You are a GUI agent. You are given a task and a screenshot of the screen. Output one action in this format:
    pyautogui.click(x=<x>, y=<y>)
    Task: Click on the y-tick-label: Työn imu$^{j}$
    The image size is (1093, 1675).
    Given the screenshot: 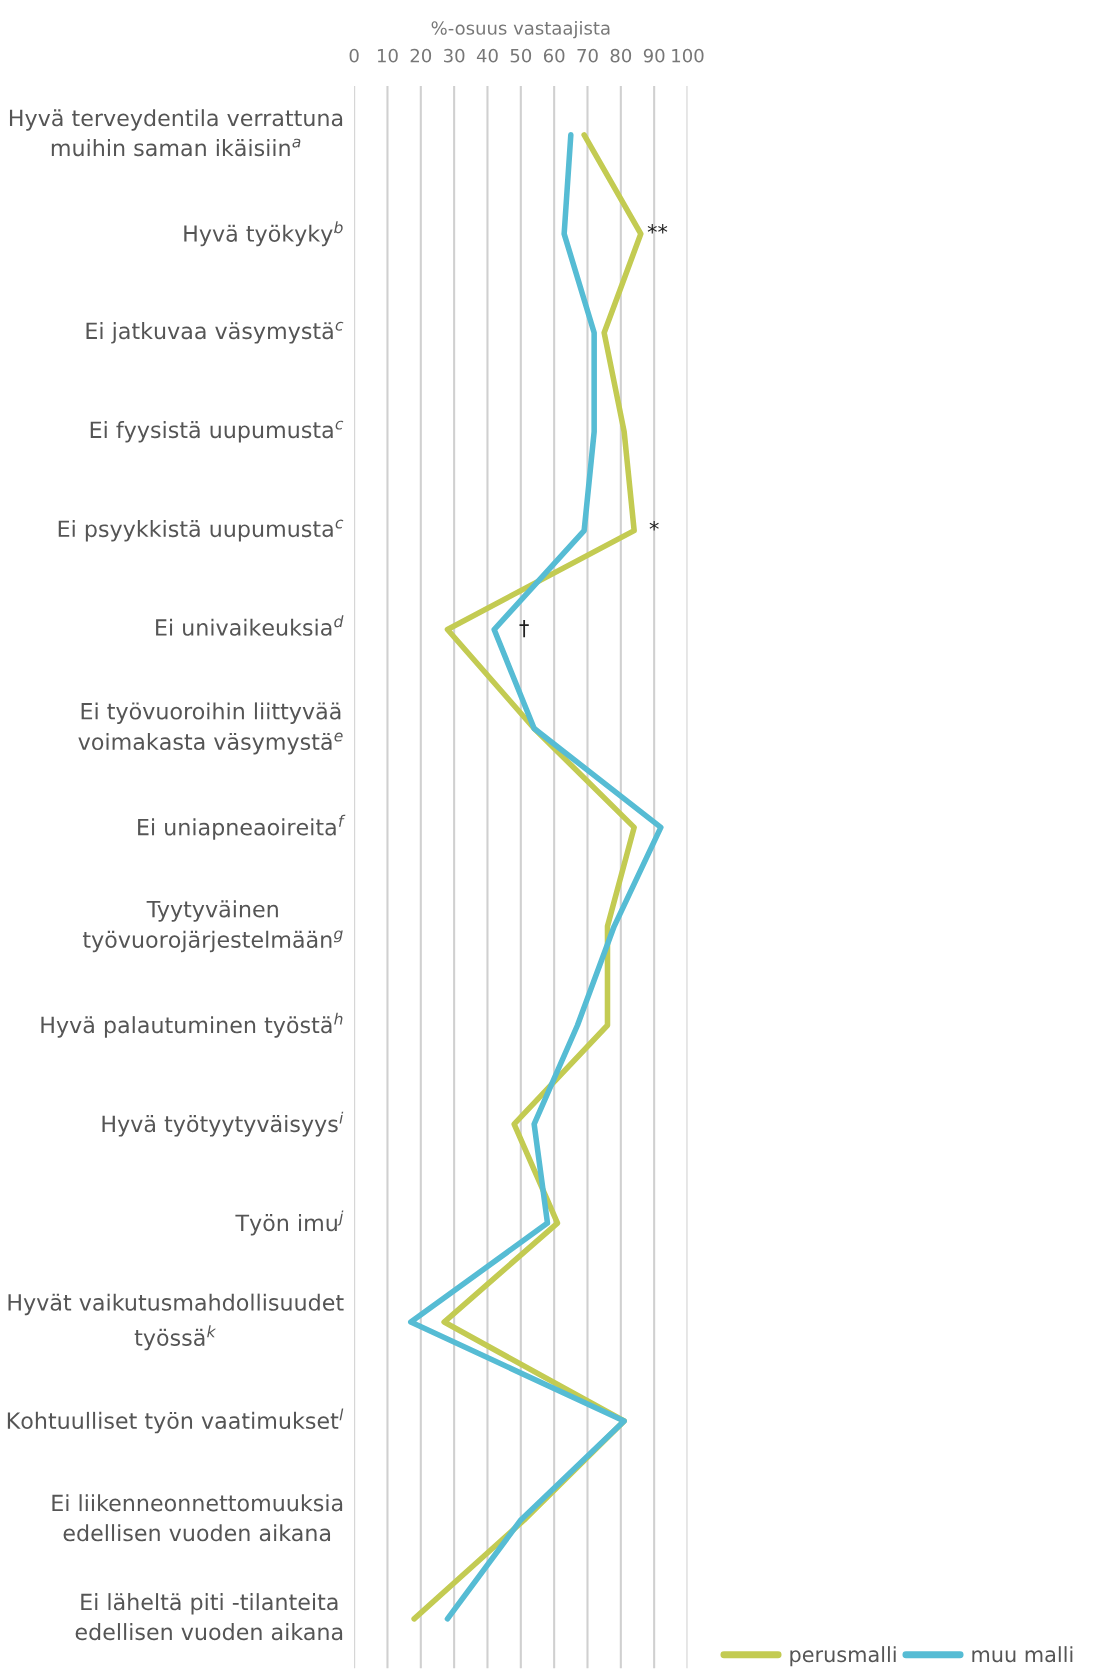 What is the action you would take?
    pyautogui.click(x=289, y=1223)
    